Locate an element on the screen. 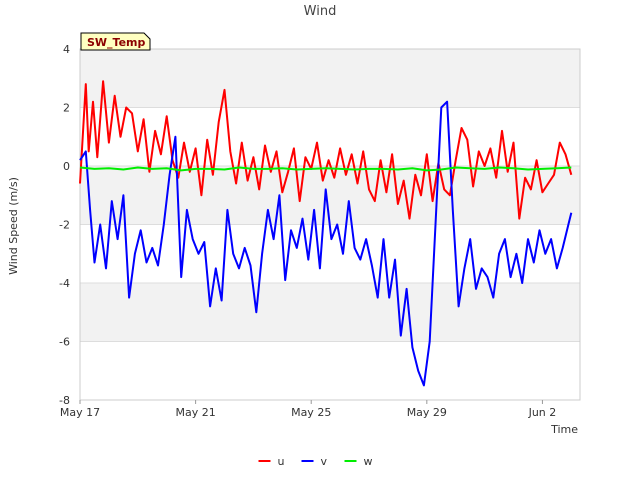  y-tick-label: -2 is located at coordinates (64, 225).